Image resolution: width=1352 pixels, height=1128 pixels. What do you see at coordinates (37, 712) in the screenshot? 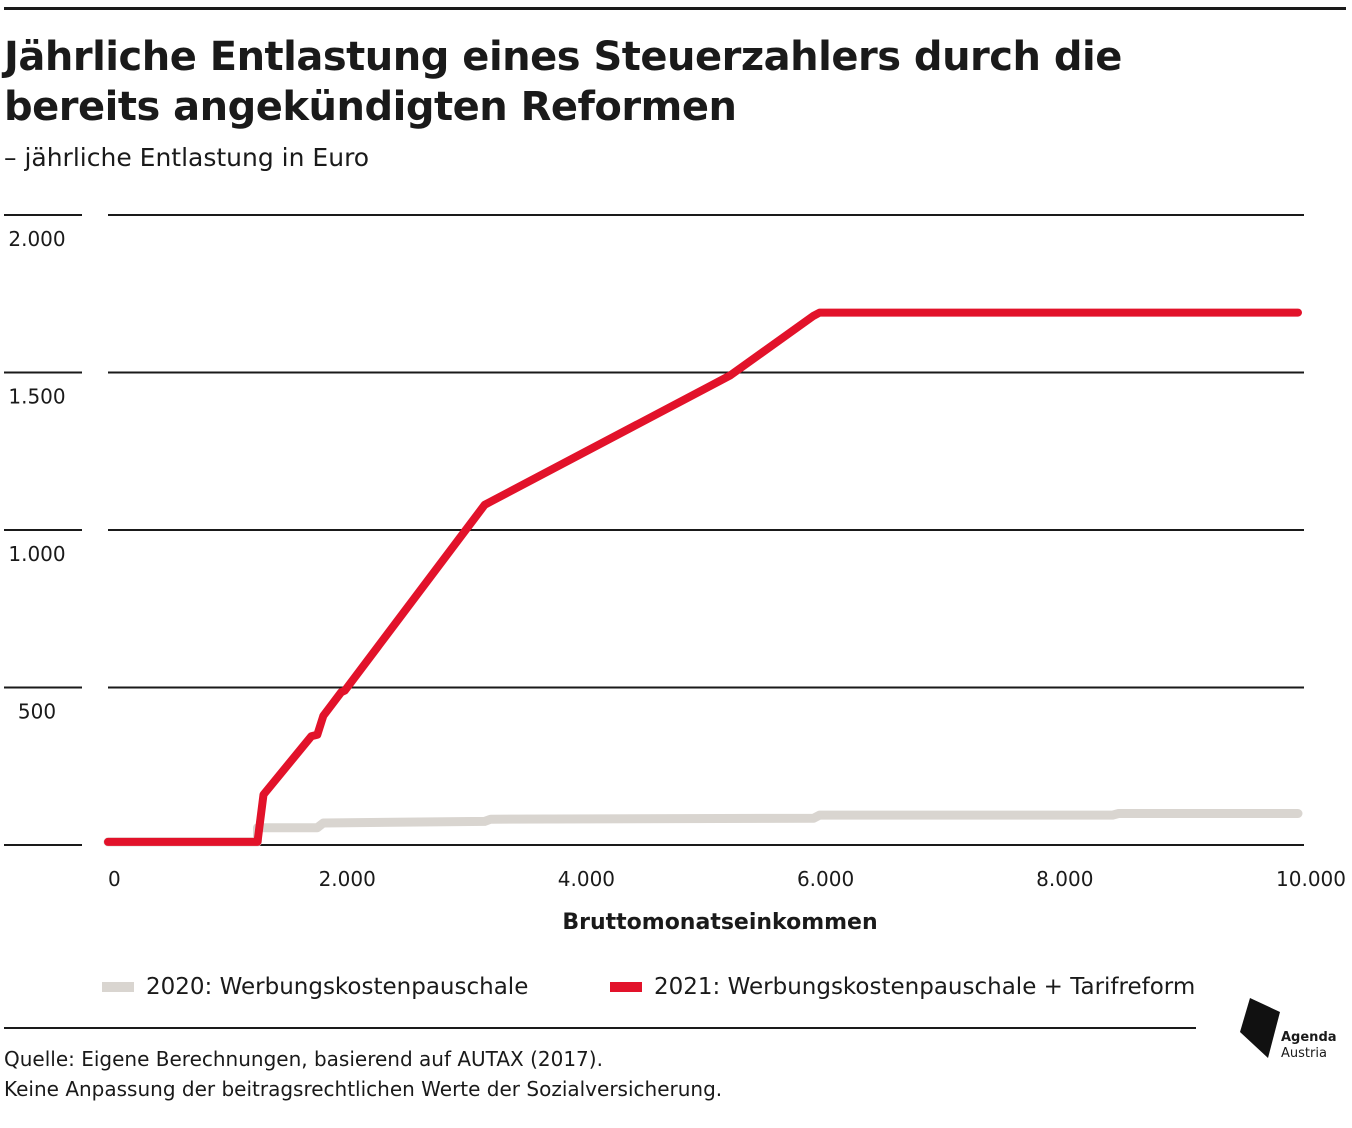
I see `y-tick-label: 500` at bounding box center [37, 712].